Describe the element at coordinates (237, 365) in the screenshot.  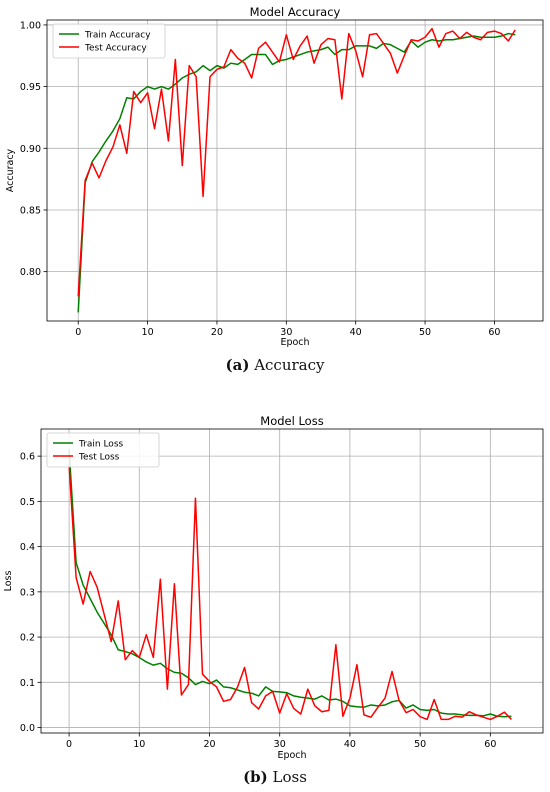
I see `caption-accuracy-letter: (a)` at that location.